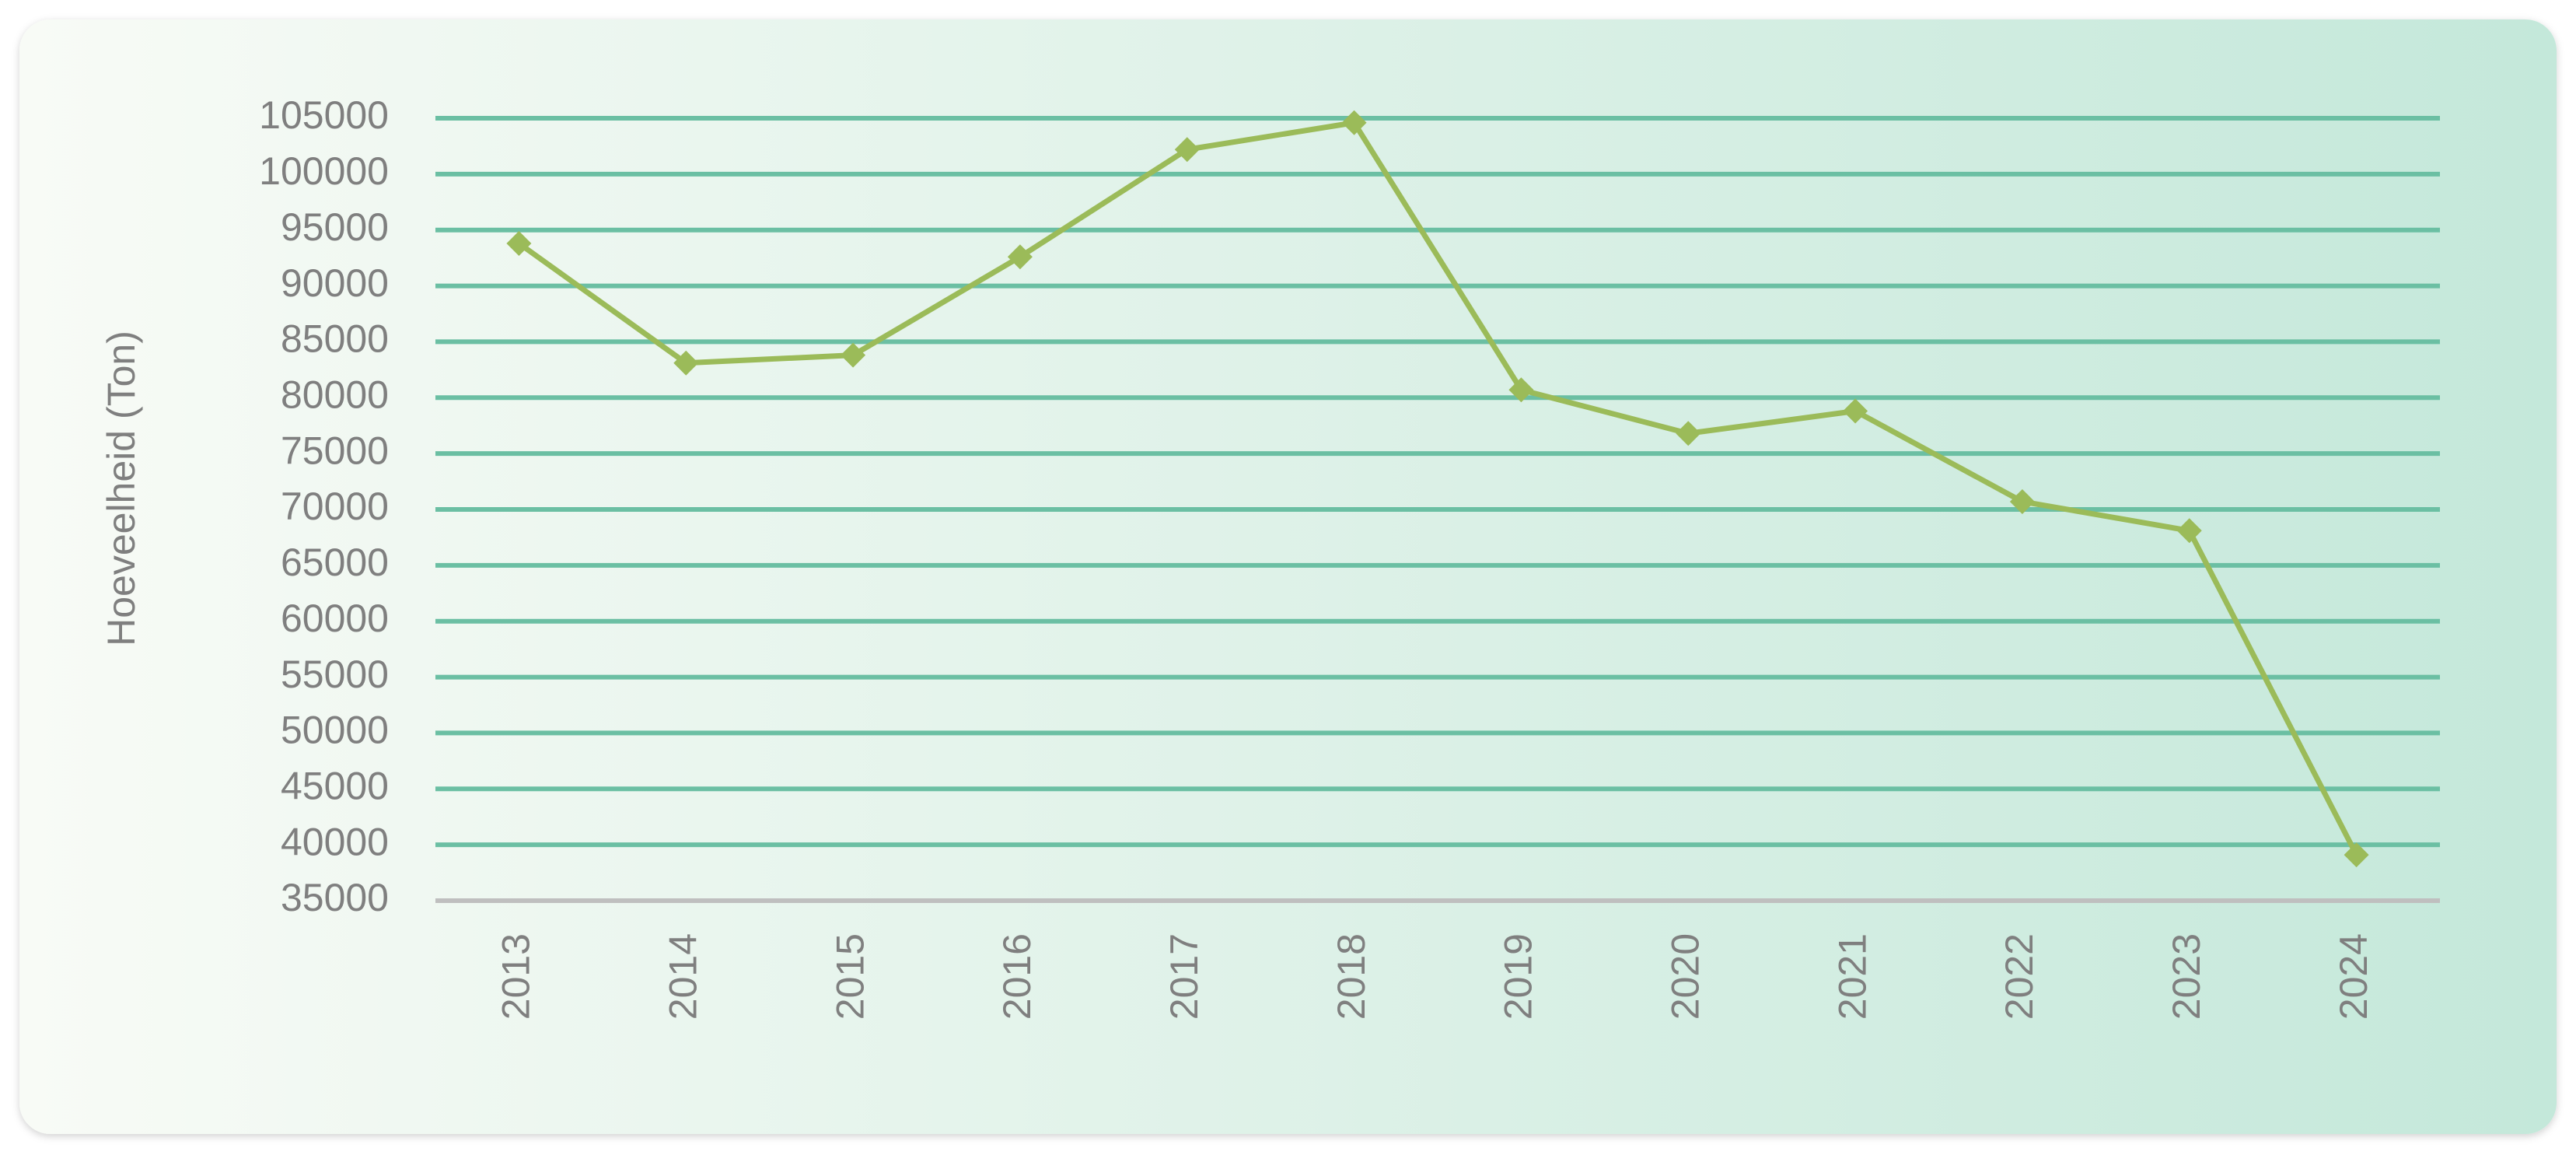 This screenshot has height=1155, width=2576. What do you see at coordinates (1184, 976) in the screenshot?
I see `x-tick-label: 2017` at bounding box center [1184, 976].